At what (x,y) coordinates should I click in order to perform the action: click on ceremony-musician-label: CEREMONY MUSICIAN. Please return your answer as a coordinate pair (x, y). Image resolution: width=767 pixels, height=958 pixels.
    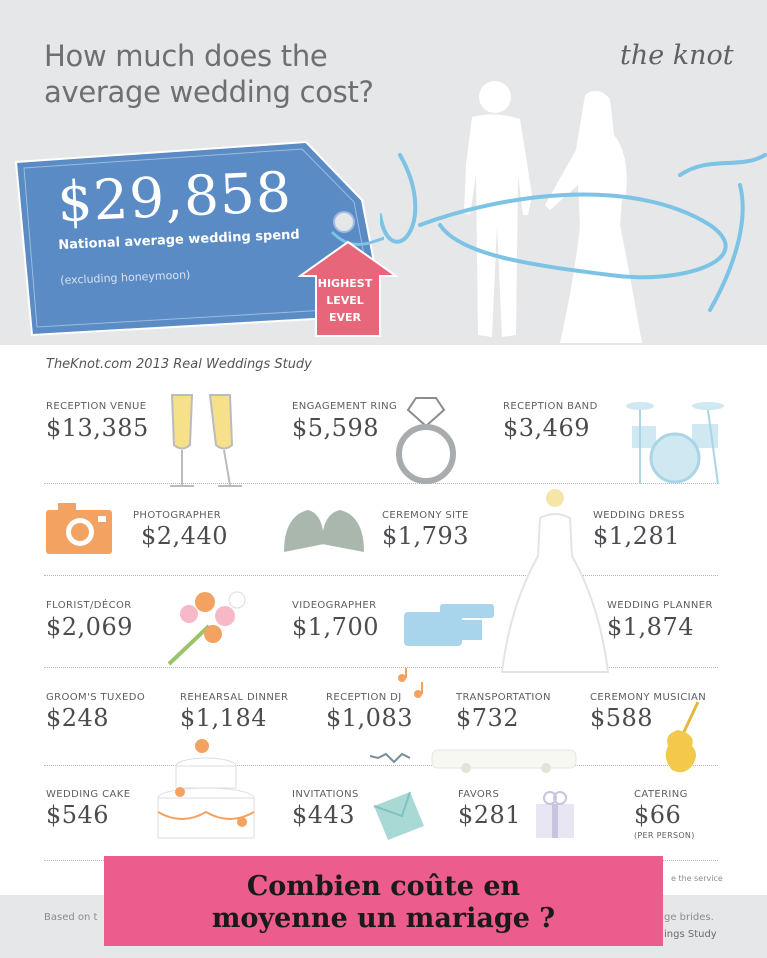
    Looking at the image, I should click on (648, 697).